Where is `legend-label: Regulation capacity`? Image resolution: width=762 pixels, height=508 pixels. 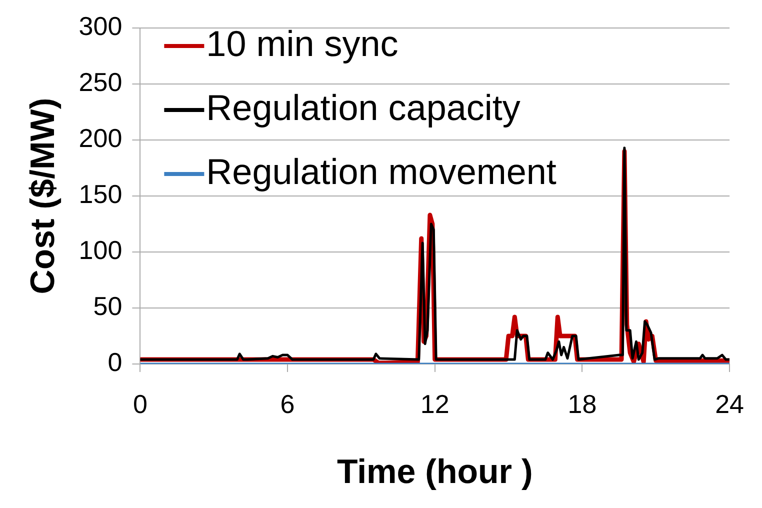
legend-label: Regulation capacity is located at coordinates (363, 107).